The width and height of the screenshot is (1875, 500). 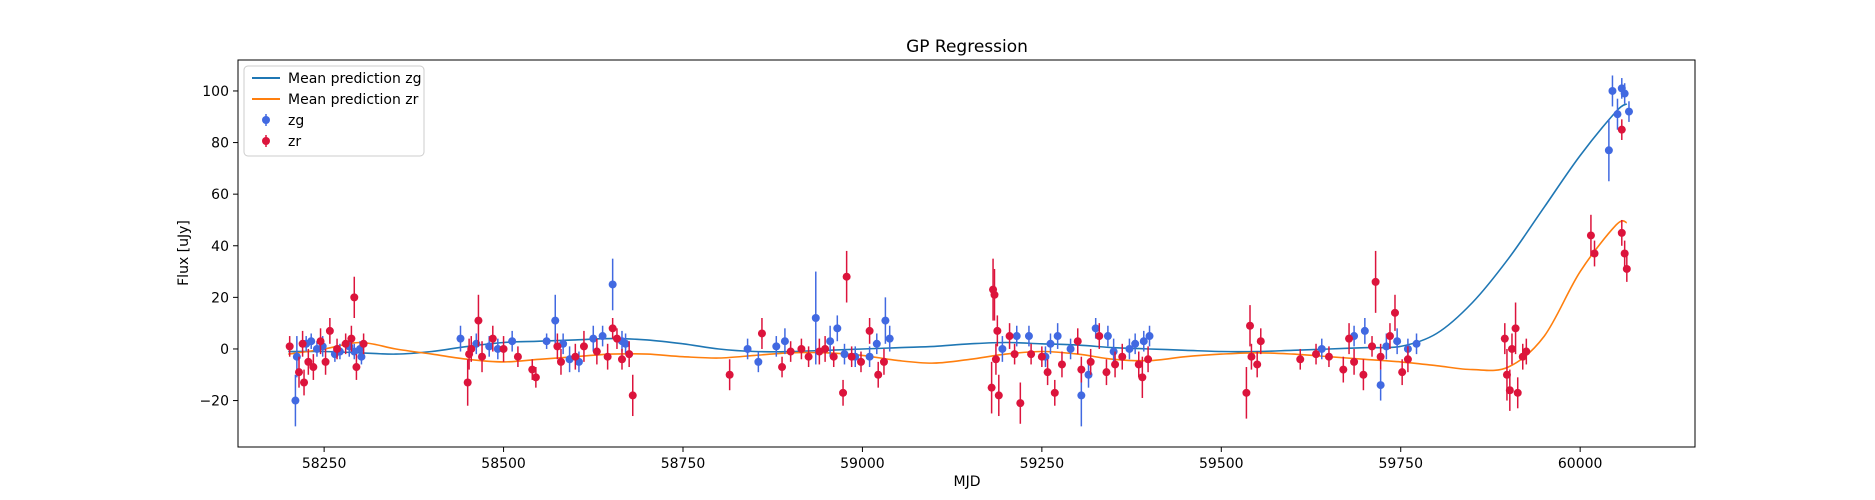 What do you see at coordinates (967, 47) in the screenshot?
I see `chart-title: GP Regression` at bounding box center [967, 47].